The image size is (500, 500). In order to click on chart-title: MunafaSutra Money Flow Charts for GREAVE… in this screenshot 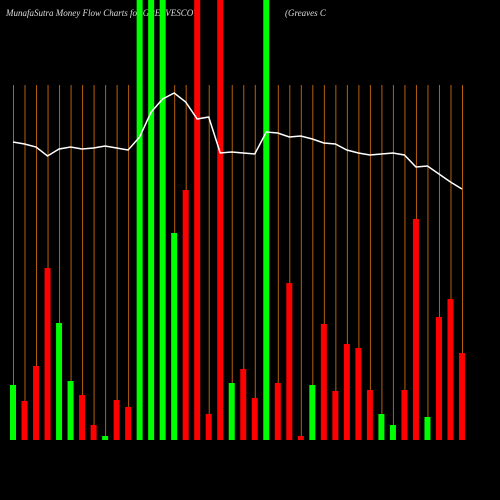, I will do `click(102, 13)`.